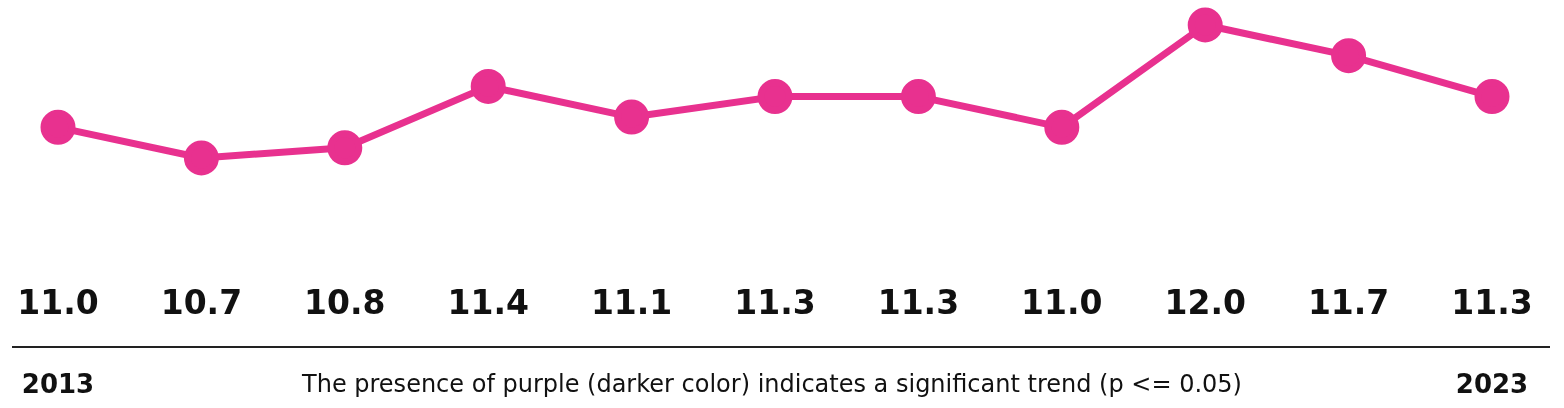 The width and height of the screenshot is (1564, 408). What do you see at coordinates (201, 302) in the screenshot?
I see `data-label: 10.7` at bounding box center [201, 302].